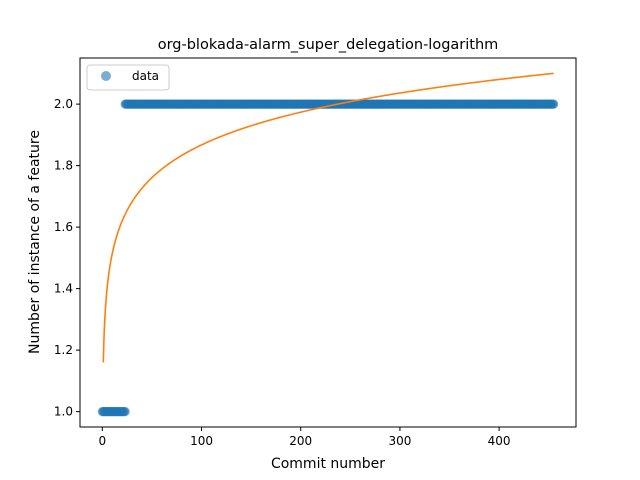  Describe the element at coordinates (145, 76) in the screenshot. I see `legend-label-data: data` at that location.